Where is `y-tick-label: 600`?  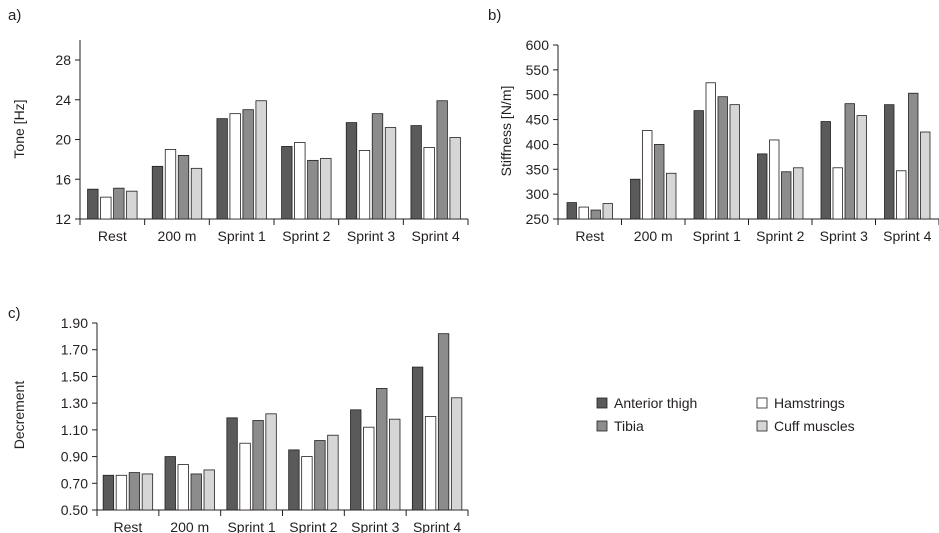 y-tick-label: 600 is located at coordinates (538, 45).